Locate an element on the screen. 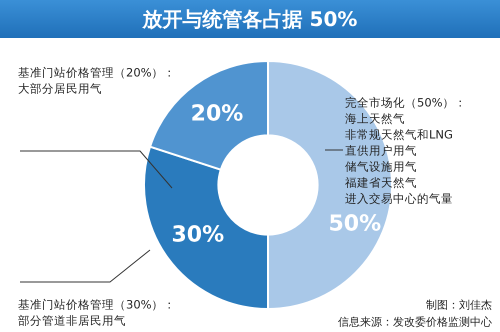  text: 信息来源：发改委价格监测中心 is located at coordinates (415, 321).